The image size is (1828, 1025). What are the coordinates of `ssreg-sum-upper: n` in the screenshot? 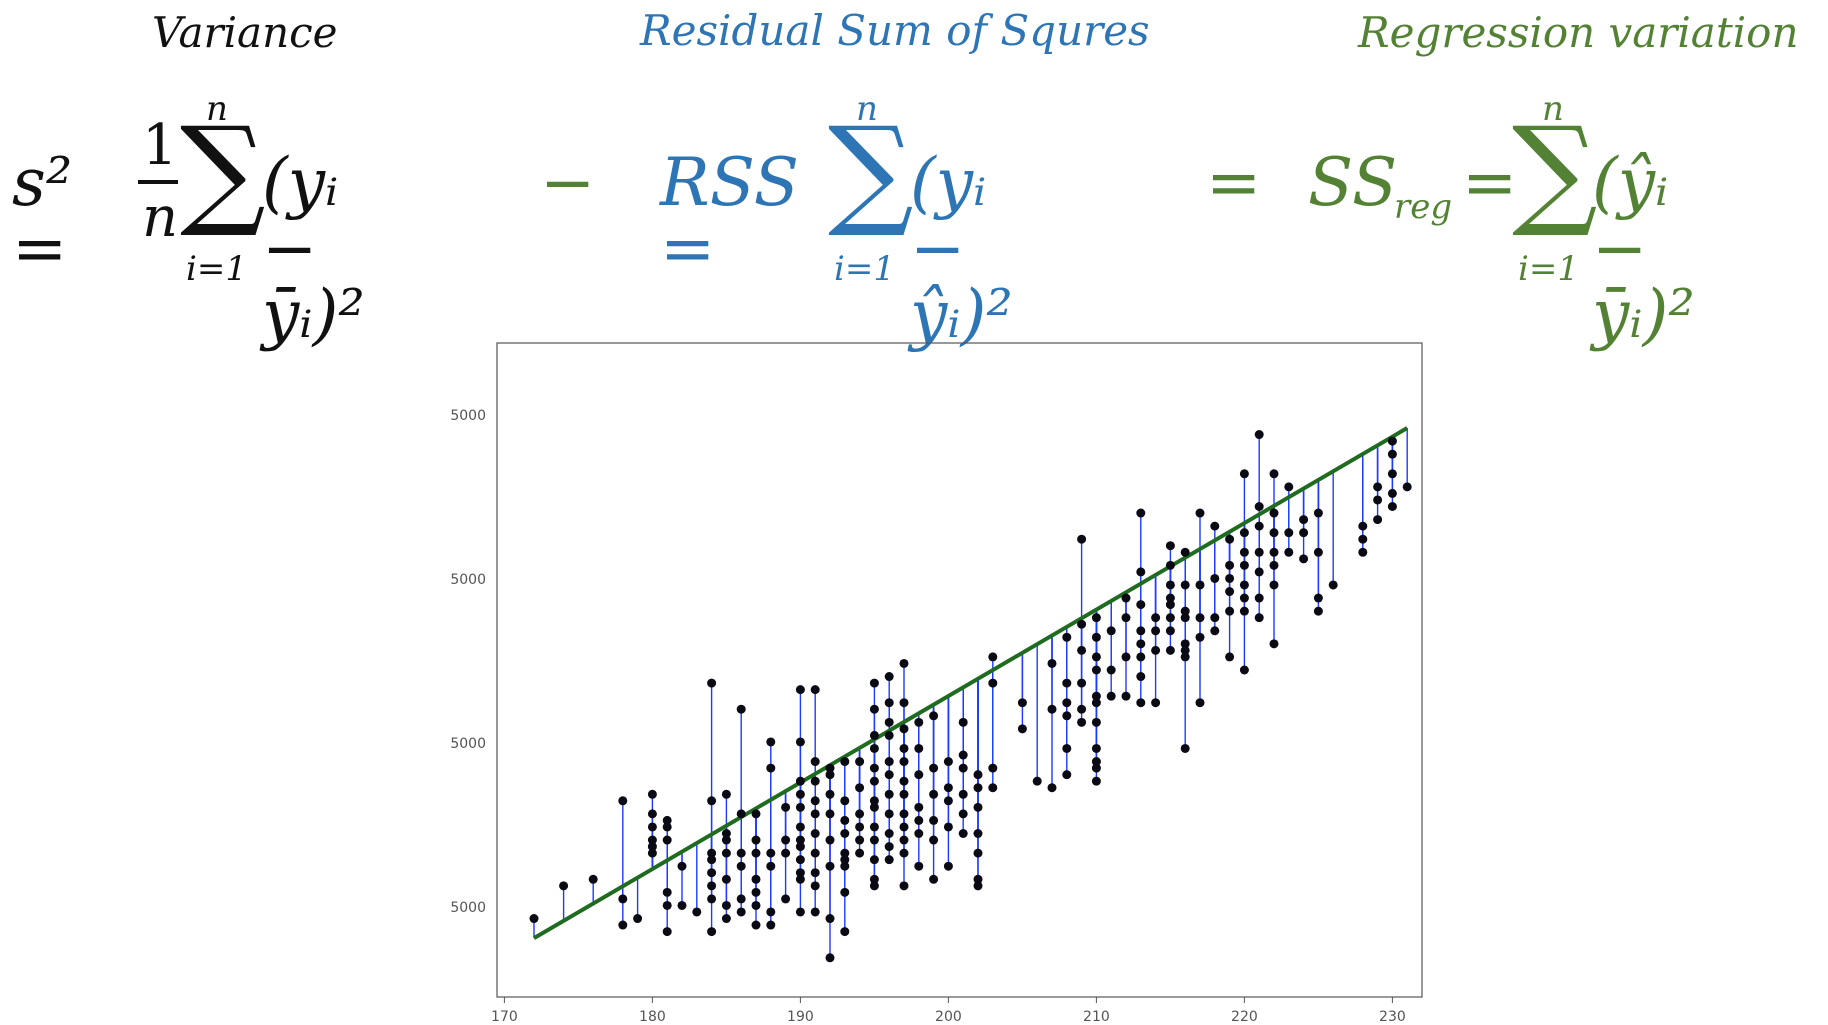 It's located at (1553, 109).